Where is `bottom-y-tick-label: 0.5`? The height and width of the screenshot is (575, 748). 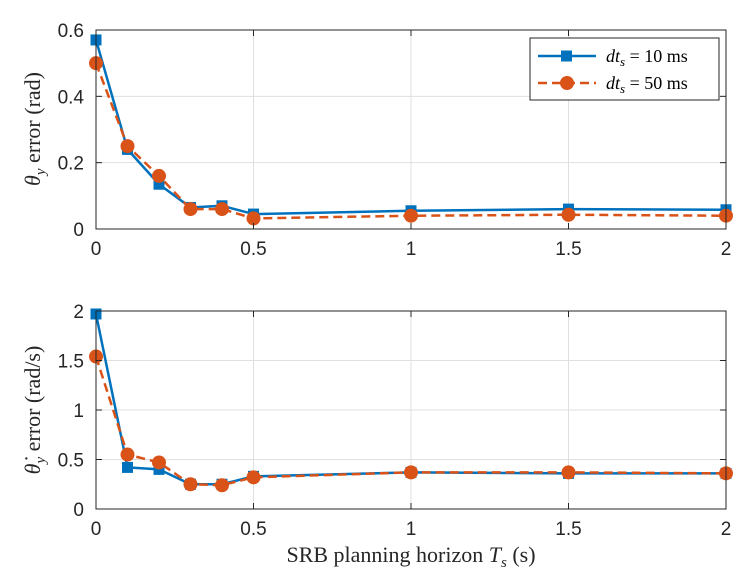
bottom-y-tick-label: 0.5 is located at coordinates (71, 461).